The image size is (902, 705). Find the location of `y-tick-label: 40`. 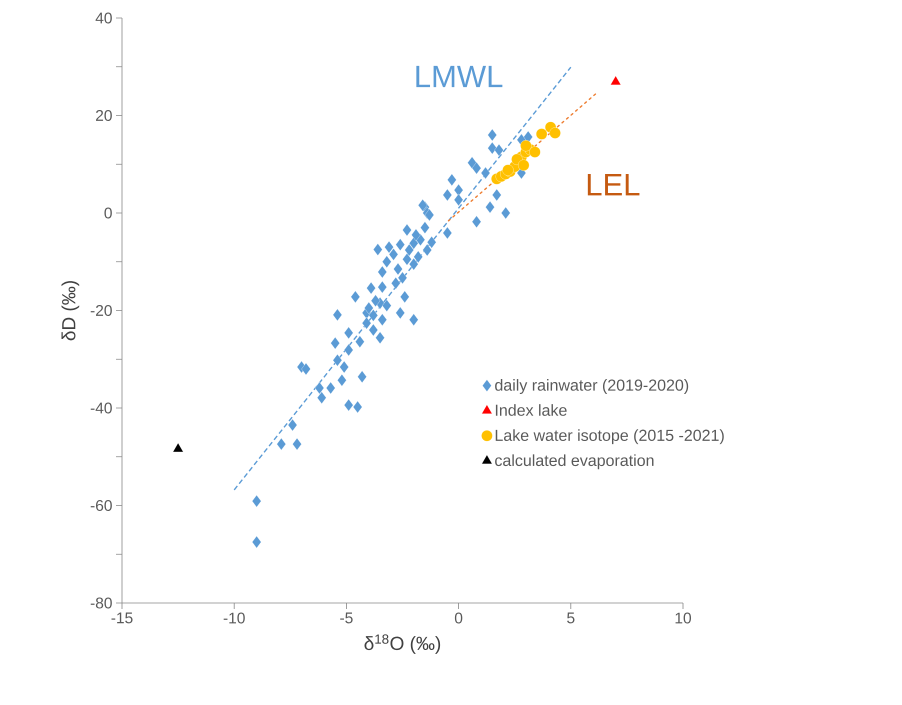

y-tick-label: 40 is located at coordinates (104, 18).